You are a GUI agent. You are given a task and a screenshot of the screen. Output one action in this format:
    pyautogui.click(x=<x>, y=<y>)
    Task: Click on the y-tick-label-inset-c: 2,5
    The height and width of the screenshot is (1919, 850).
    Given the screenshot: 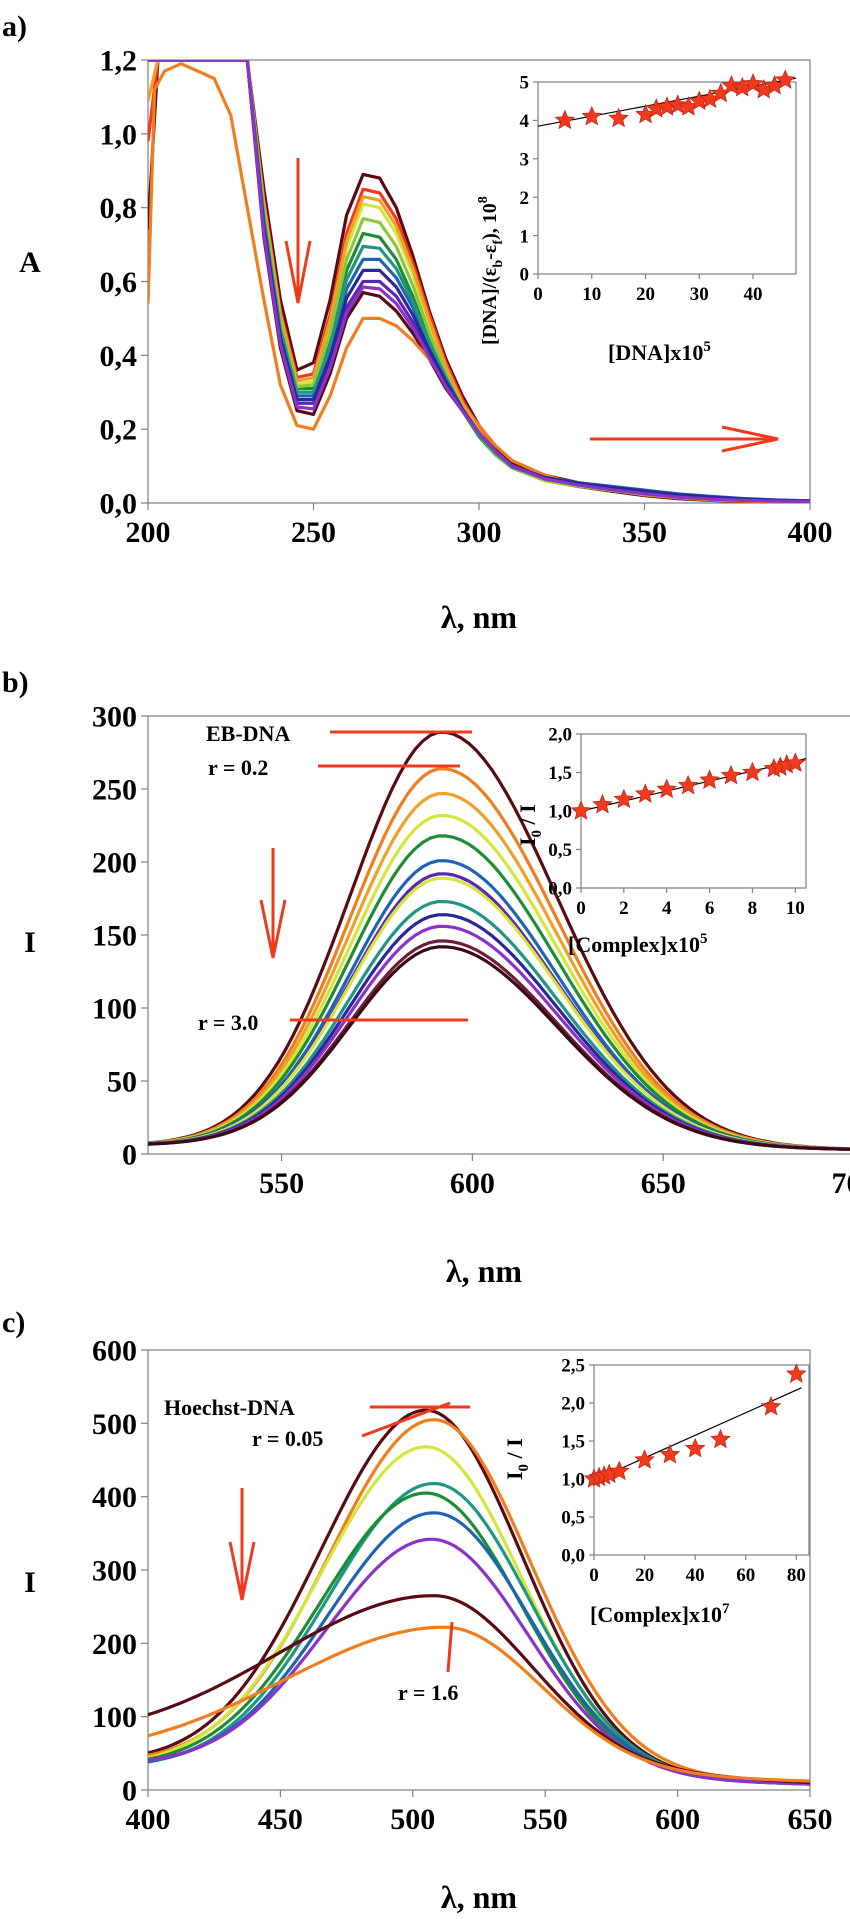 What is the action you would take?
    pyautogui.click(x=573, y=1366)
    